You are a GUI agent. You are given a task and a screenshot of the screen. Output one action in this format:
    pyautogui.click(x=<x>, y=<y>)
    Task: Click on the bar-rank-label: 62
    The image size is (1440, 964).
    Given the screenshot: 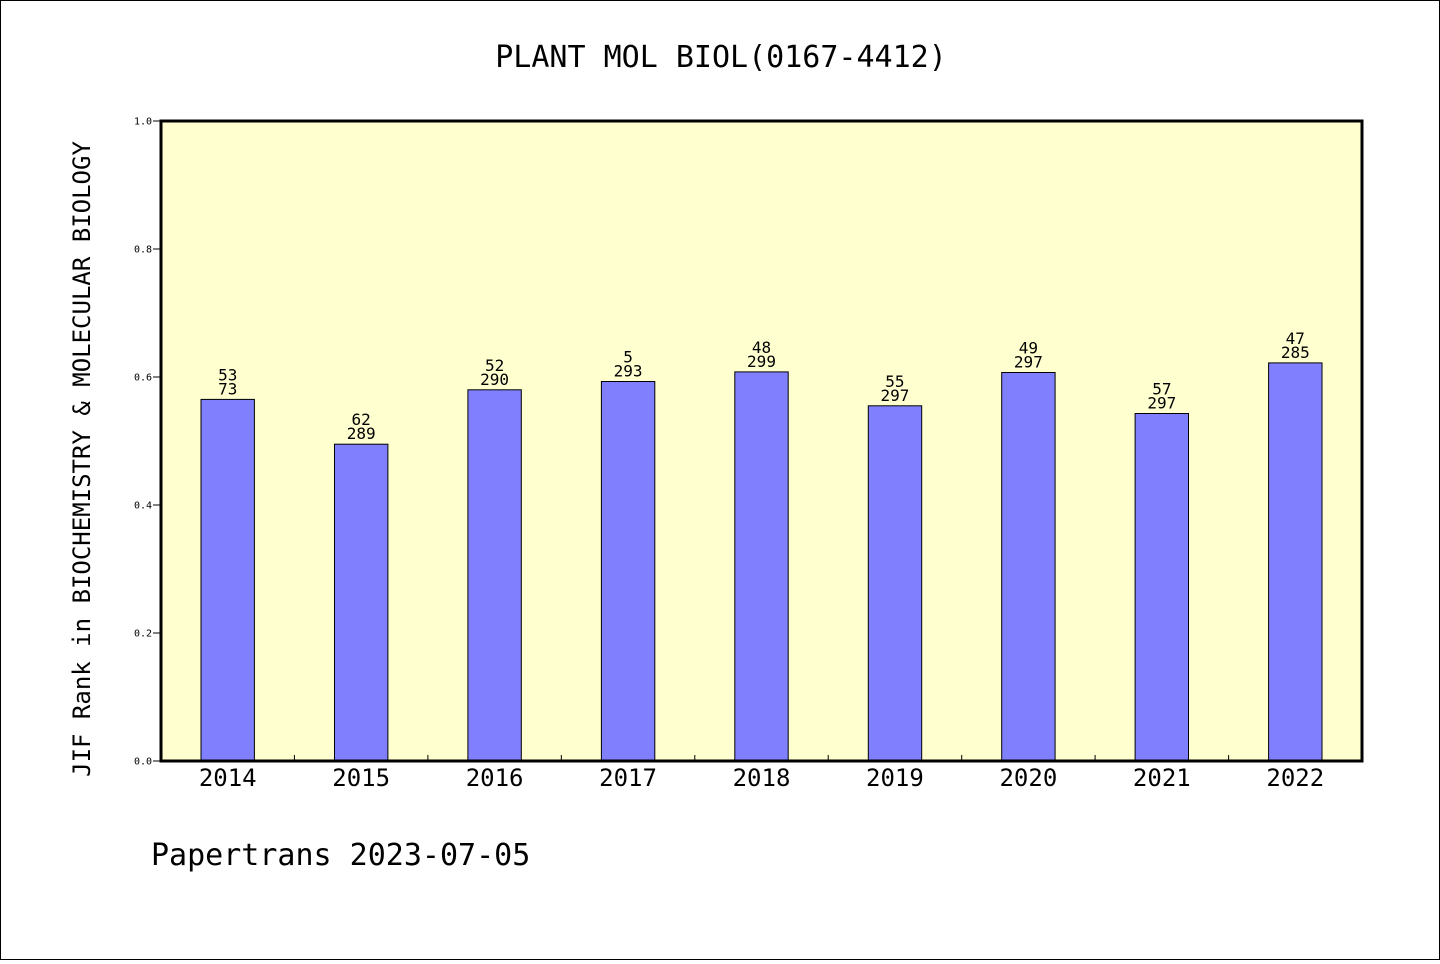 What is the action you would take?
    pyautogui.click(x=361, y=419)
    